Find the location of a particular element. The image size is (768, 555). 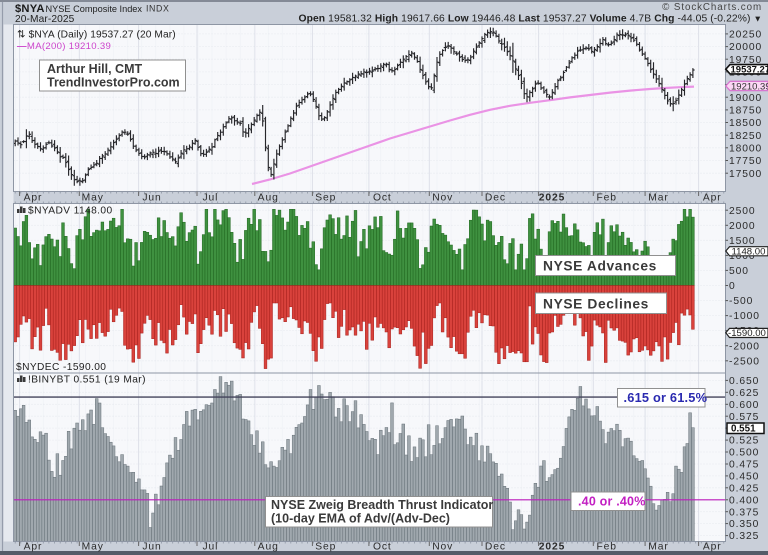

svg-text: 0.575 is located at coordinates (744, 417).